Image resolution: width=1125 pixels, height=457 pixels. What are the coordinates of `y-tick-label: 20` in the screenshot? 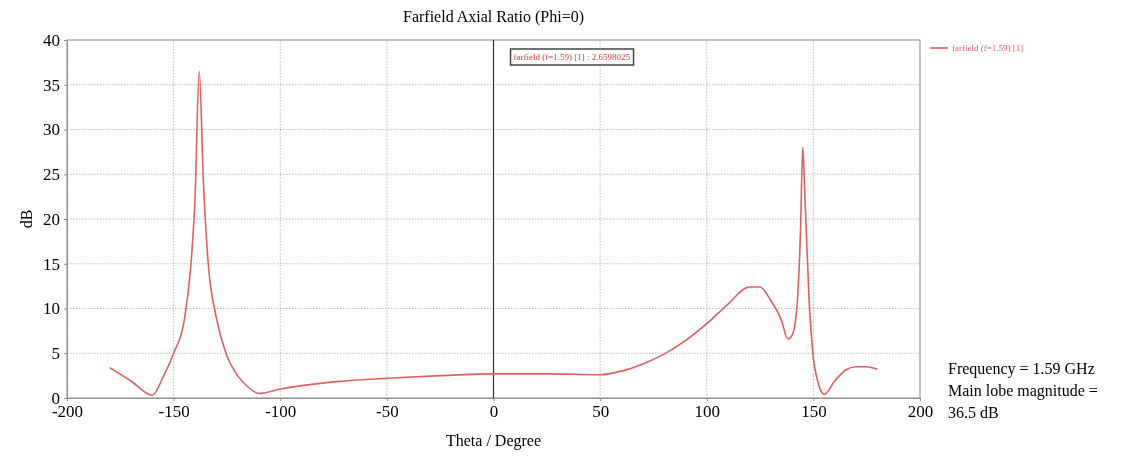 It's located at (51, 219).